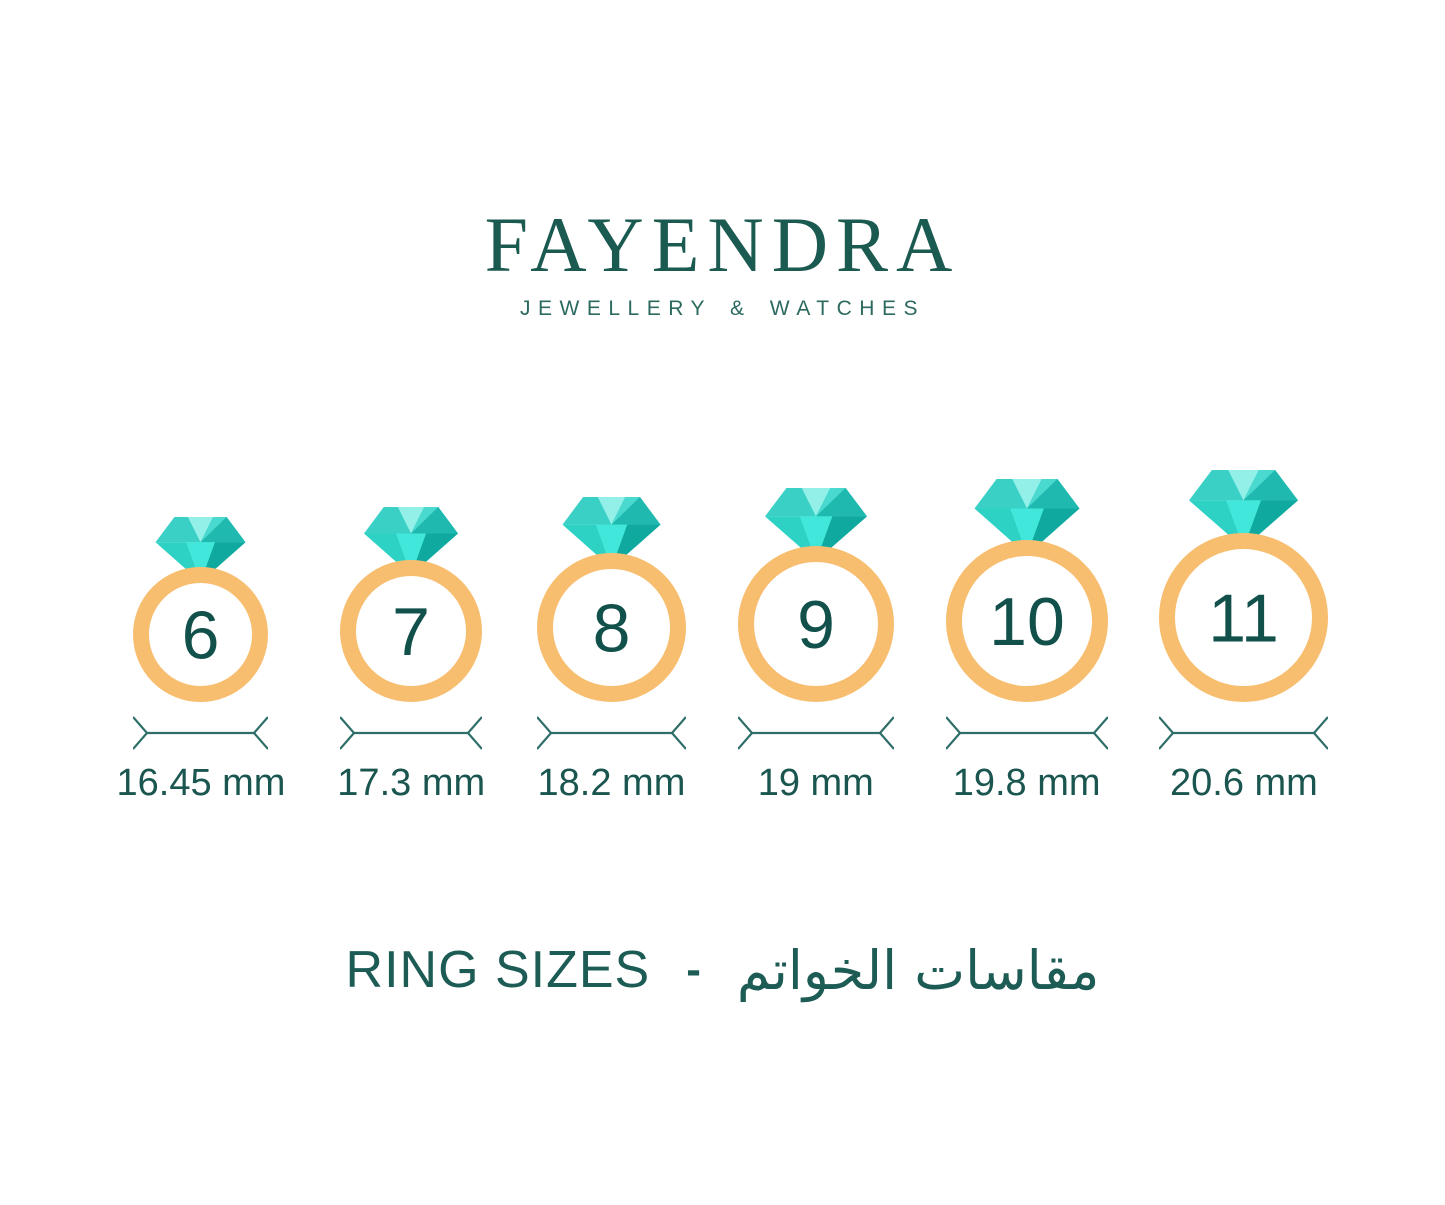 This screenshot has width=1445, height=1205. Describe the element at coordinates (722, 244) in the screenshot. I see `brand-logo: FAYENDRA` at that location.